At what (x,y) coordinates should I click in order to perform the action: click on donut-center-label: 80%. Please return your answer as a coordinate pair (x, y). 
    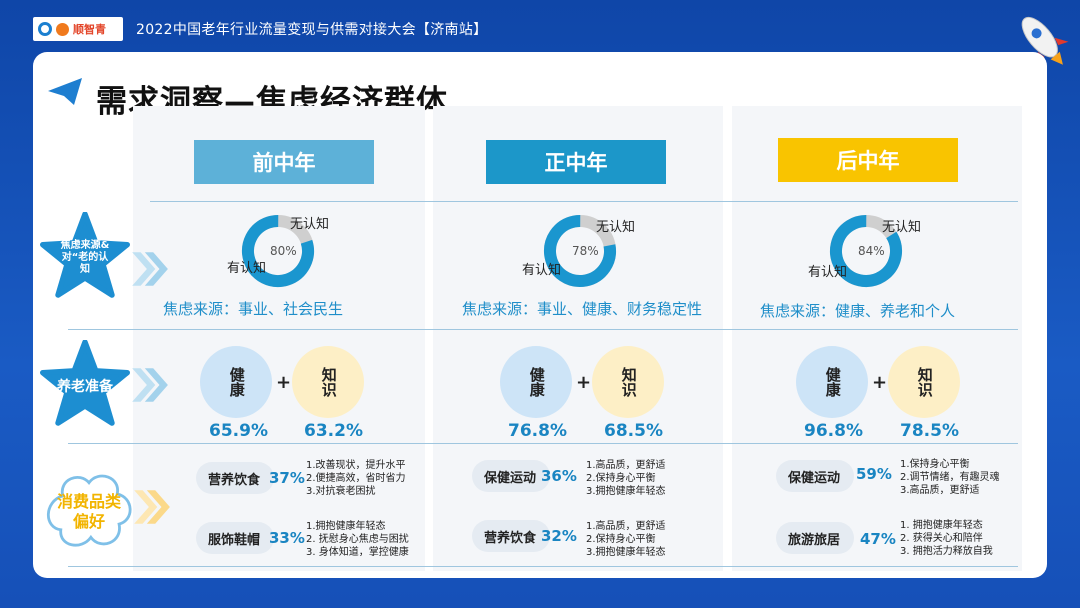
    Looking at the image, I should click on (283, 251).